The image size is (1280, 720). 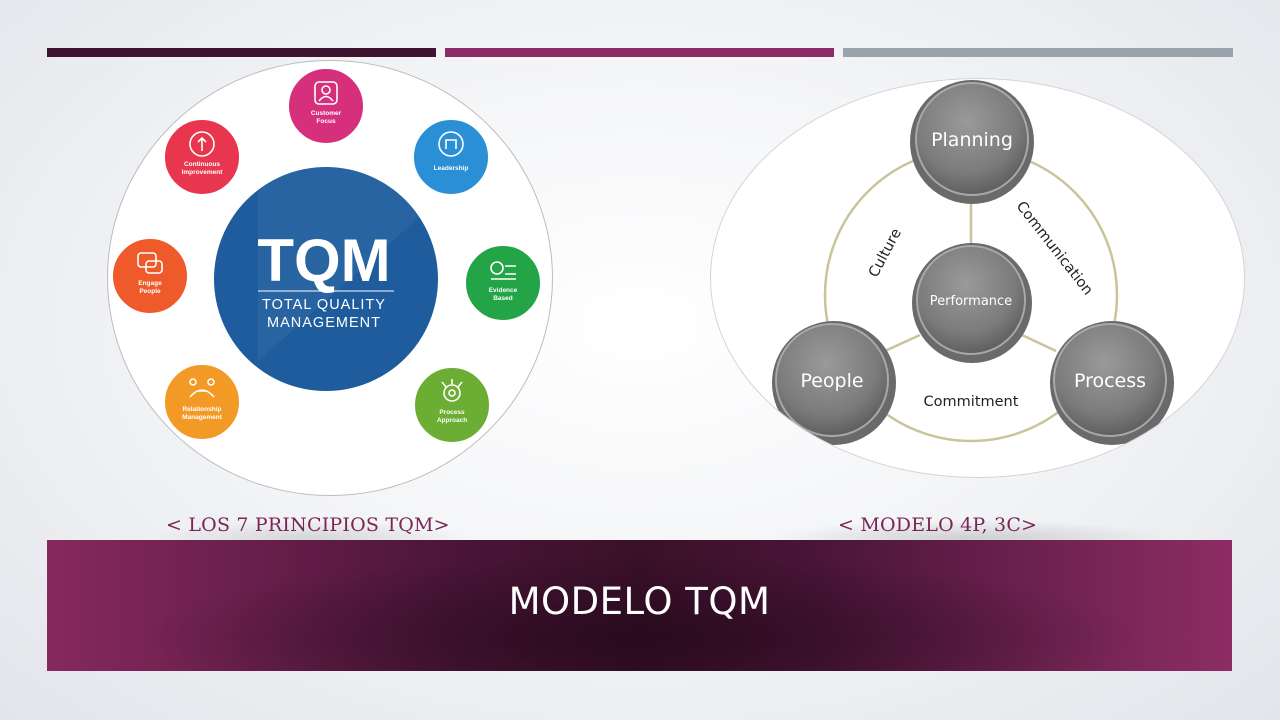 I want to click on node-performance: Performance, so click(x=972, y=303).